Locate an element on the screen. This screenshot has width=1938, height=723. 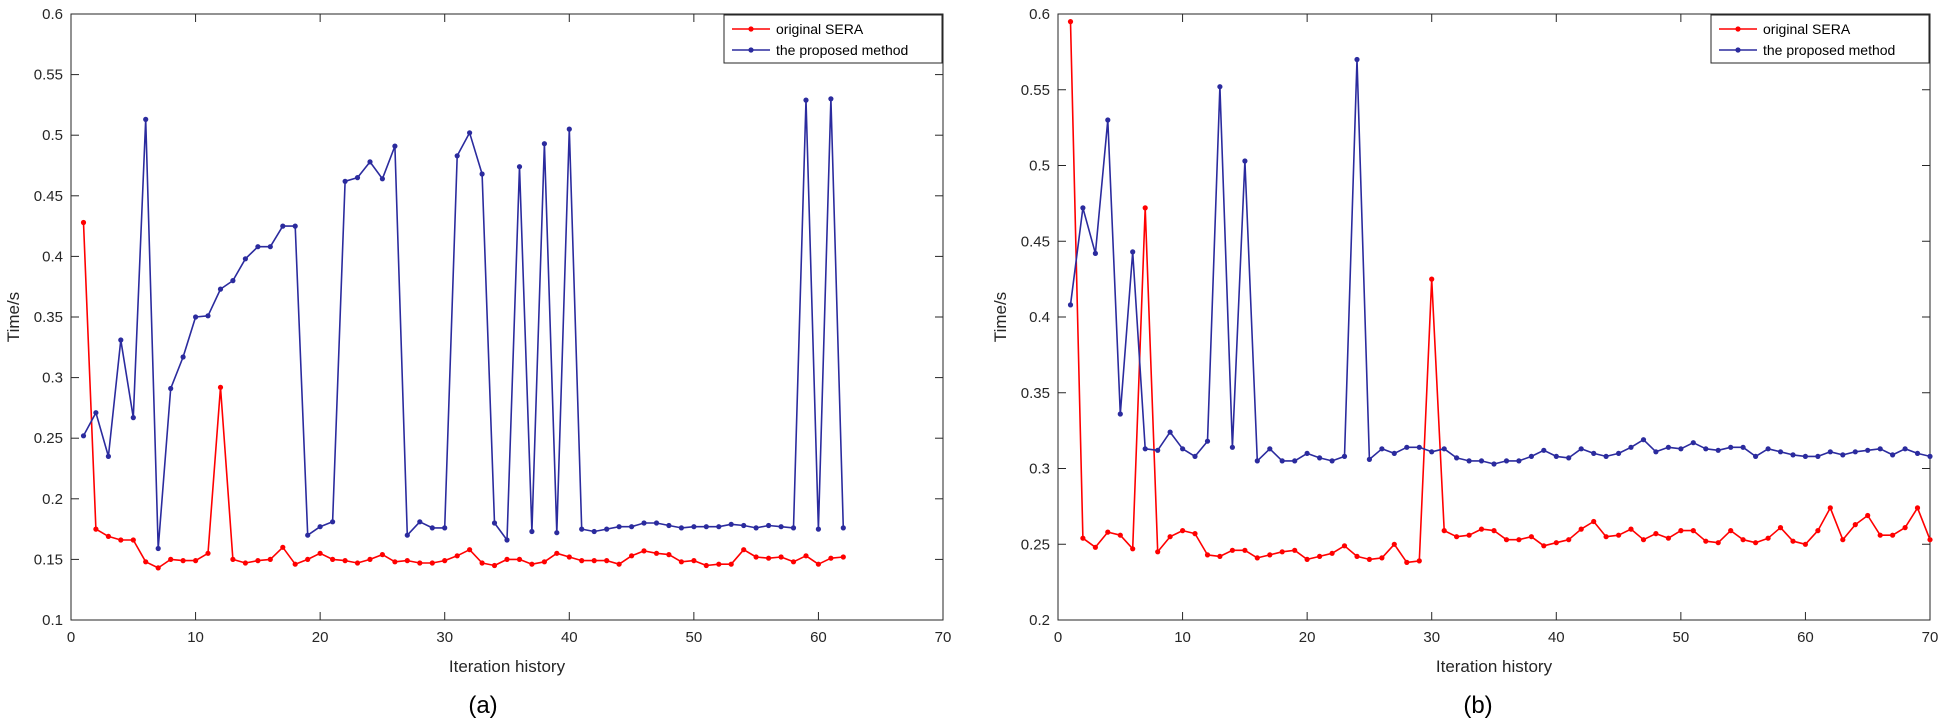
x-tick-label: 20 is located at coordinates (1307, 637).